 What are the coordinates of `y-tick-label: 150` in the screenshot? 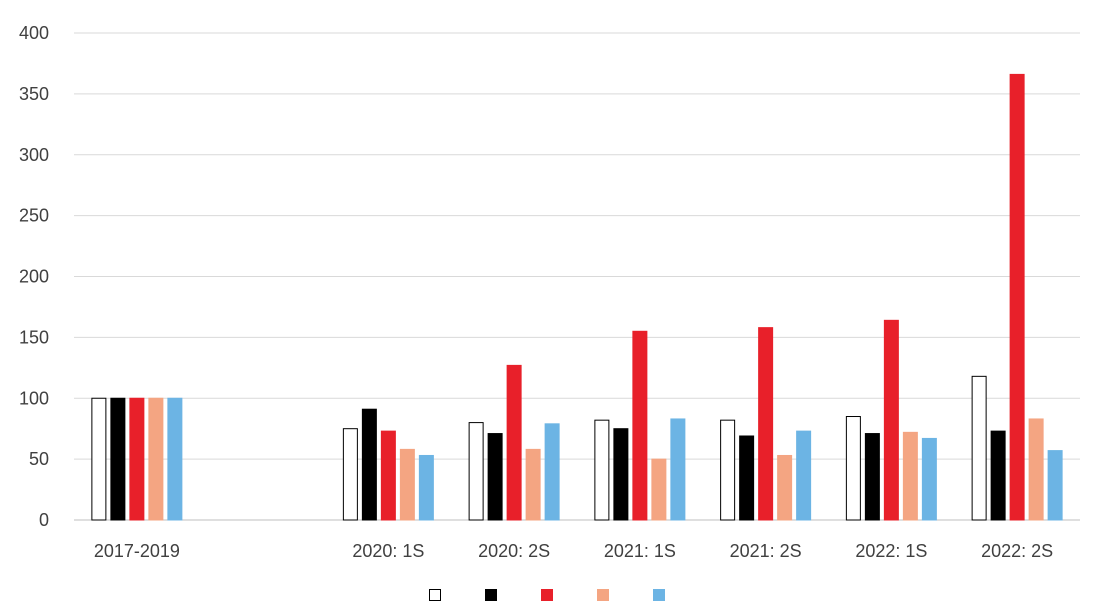 It's located at (34, 337).